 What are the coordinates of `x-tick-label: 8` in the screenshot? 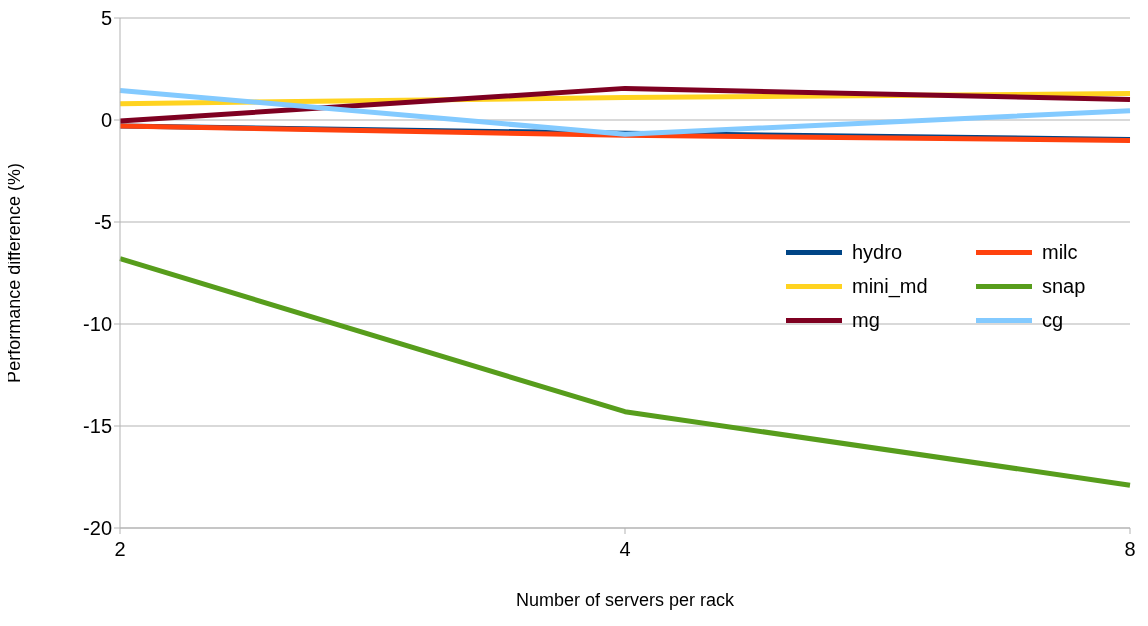 It's located at (1130, 549).